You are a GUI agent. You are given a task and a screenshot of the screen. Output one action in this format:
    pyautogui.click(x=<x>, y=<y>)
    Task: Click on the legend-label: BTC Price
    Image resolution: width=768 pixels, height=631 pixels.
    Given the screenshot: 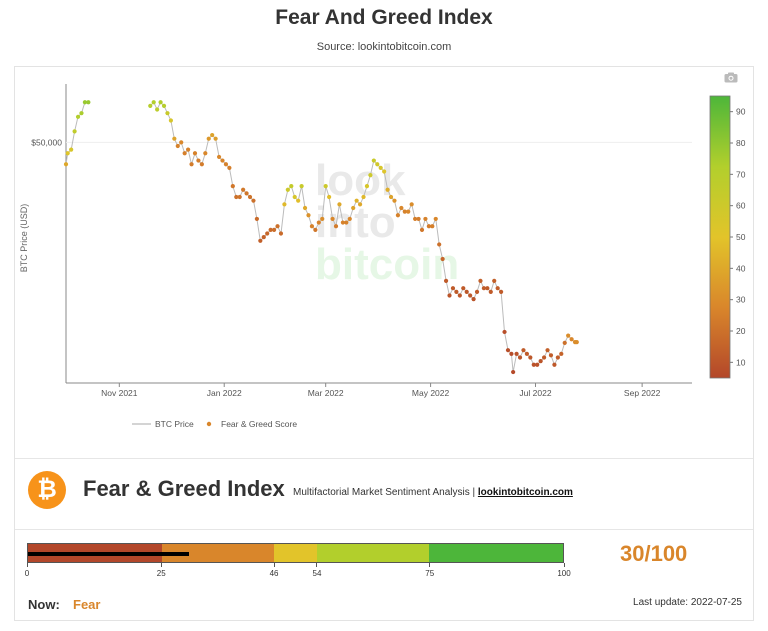 What is the action you would take?
    pyautogui.click(x=174, y=424)
    